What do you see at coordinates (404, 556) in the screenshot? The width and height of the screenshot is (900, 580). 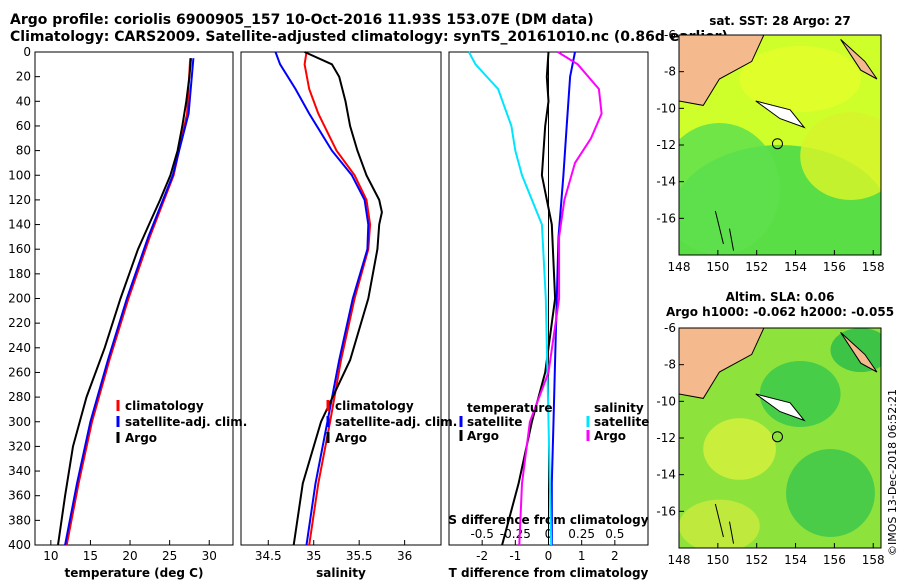 I see `sal-x-tick-label: 36` at bounding box center [404, 556].